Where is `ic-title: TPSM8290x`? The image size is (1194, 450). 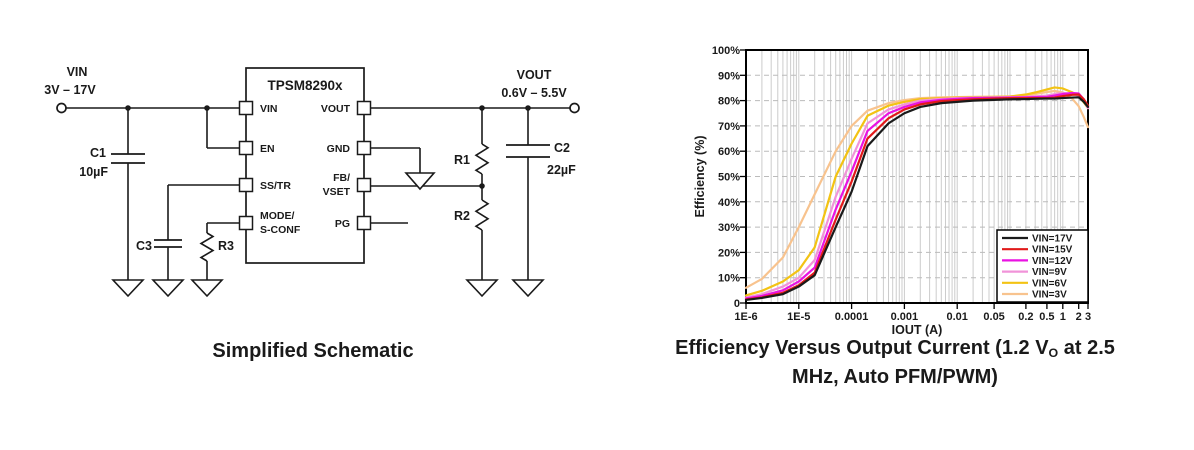
ic-title: TPSM8290x is located at coordinates (305, 85).